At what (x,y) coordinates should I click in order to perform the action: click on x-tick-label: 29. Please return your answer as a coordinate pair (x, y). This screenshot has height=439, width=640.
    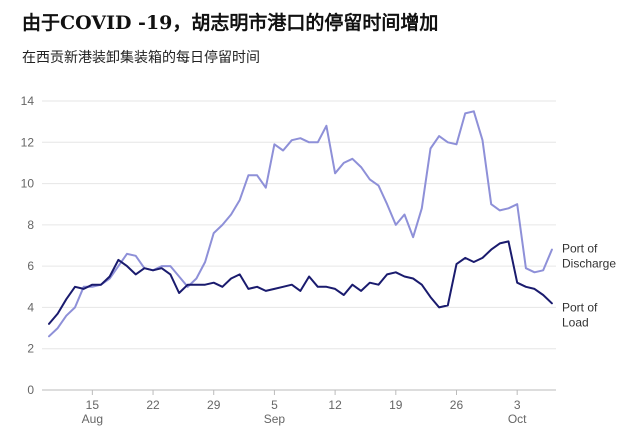
    Looking at the image, I should click on (214, 405).